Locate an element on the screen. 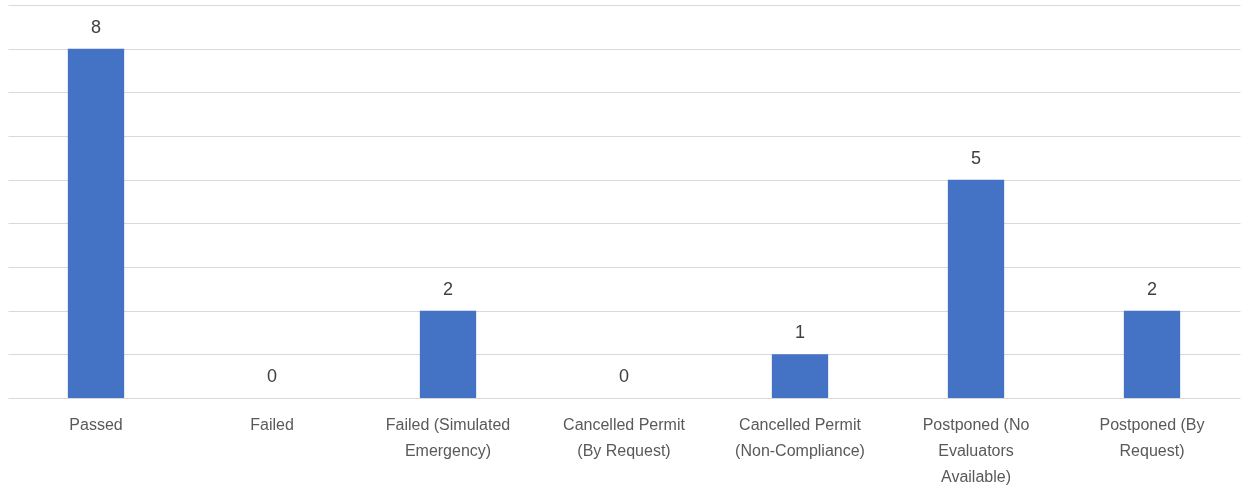 This screenshot has height=486, width=1246. x-tick-label: Postponed (By Request) is located at coordinates (1152, 437).